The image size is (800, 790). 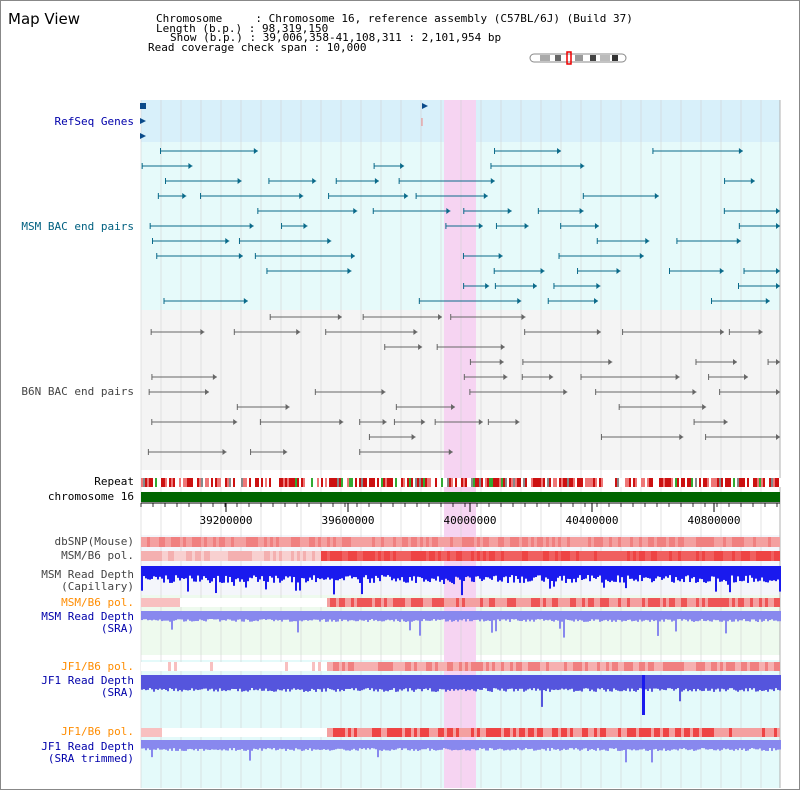 What do you see at coordinates (722, 332) in the screenshot?
I see `b6n-bac-arrow` at bounding box center [722, 332].